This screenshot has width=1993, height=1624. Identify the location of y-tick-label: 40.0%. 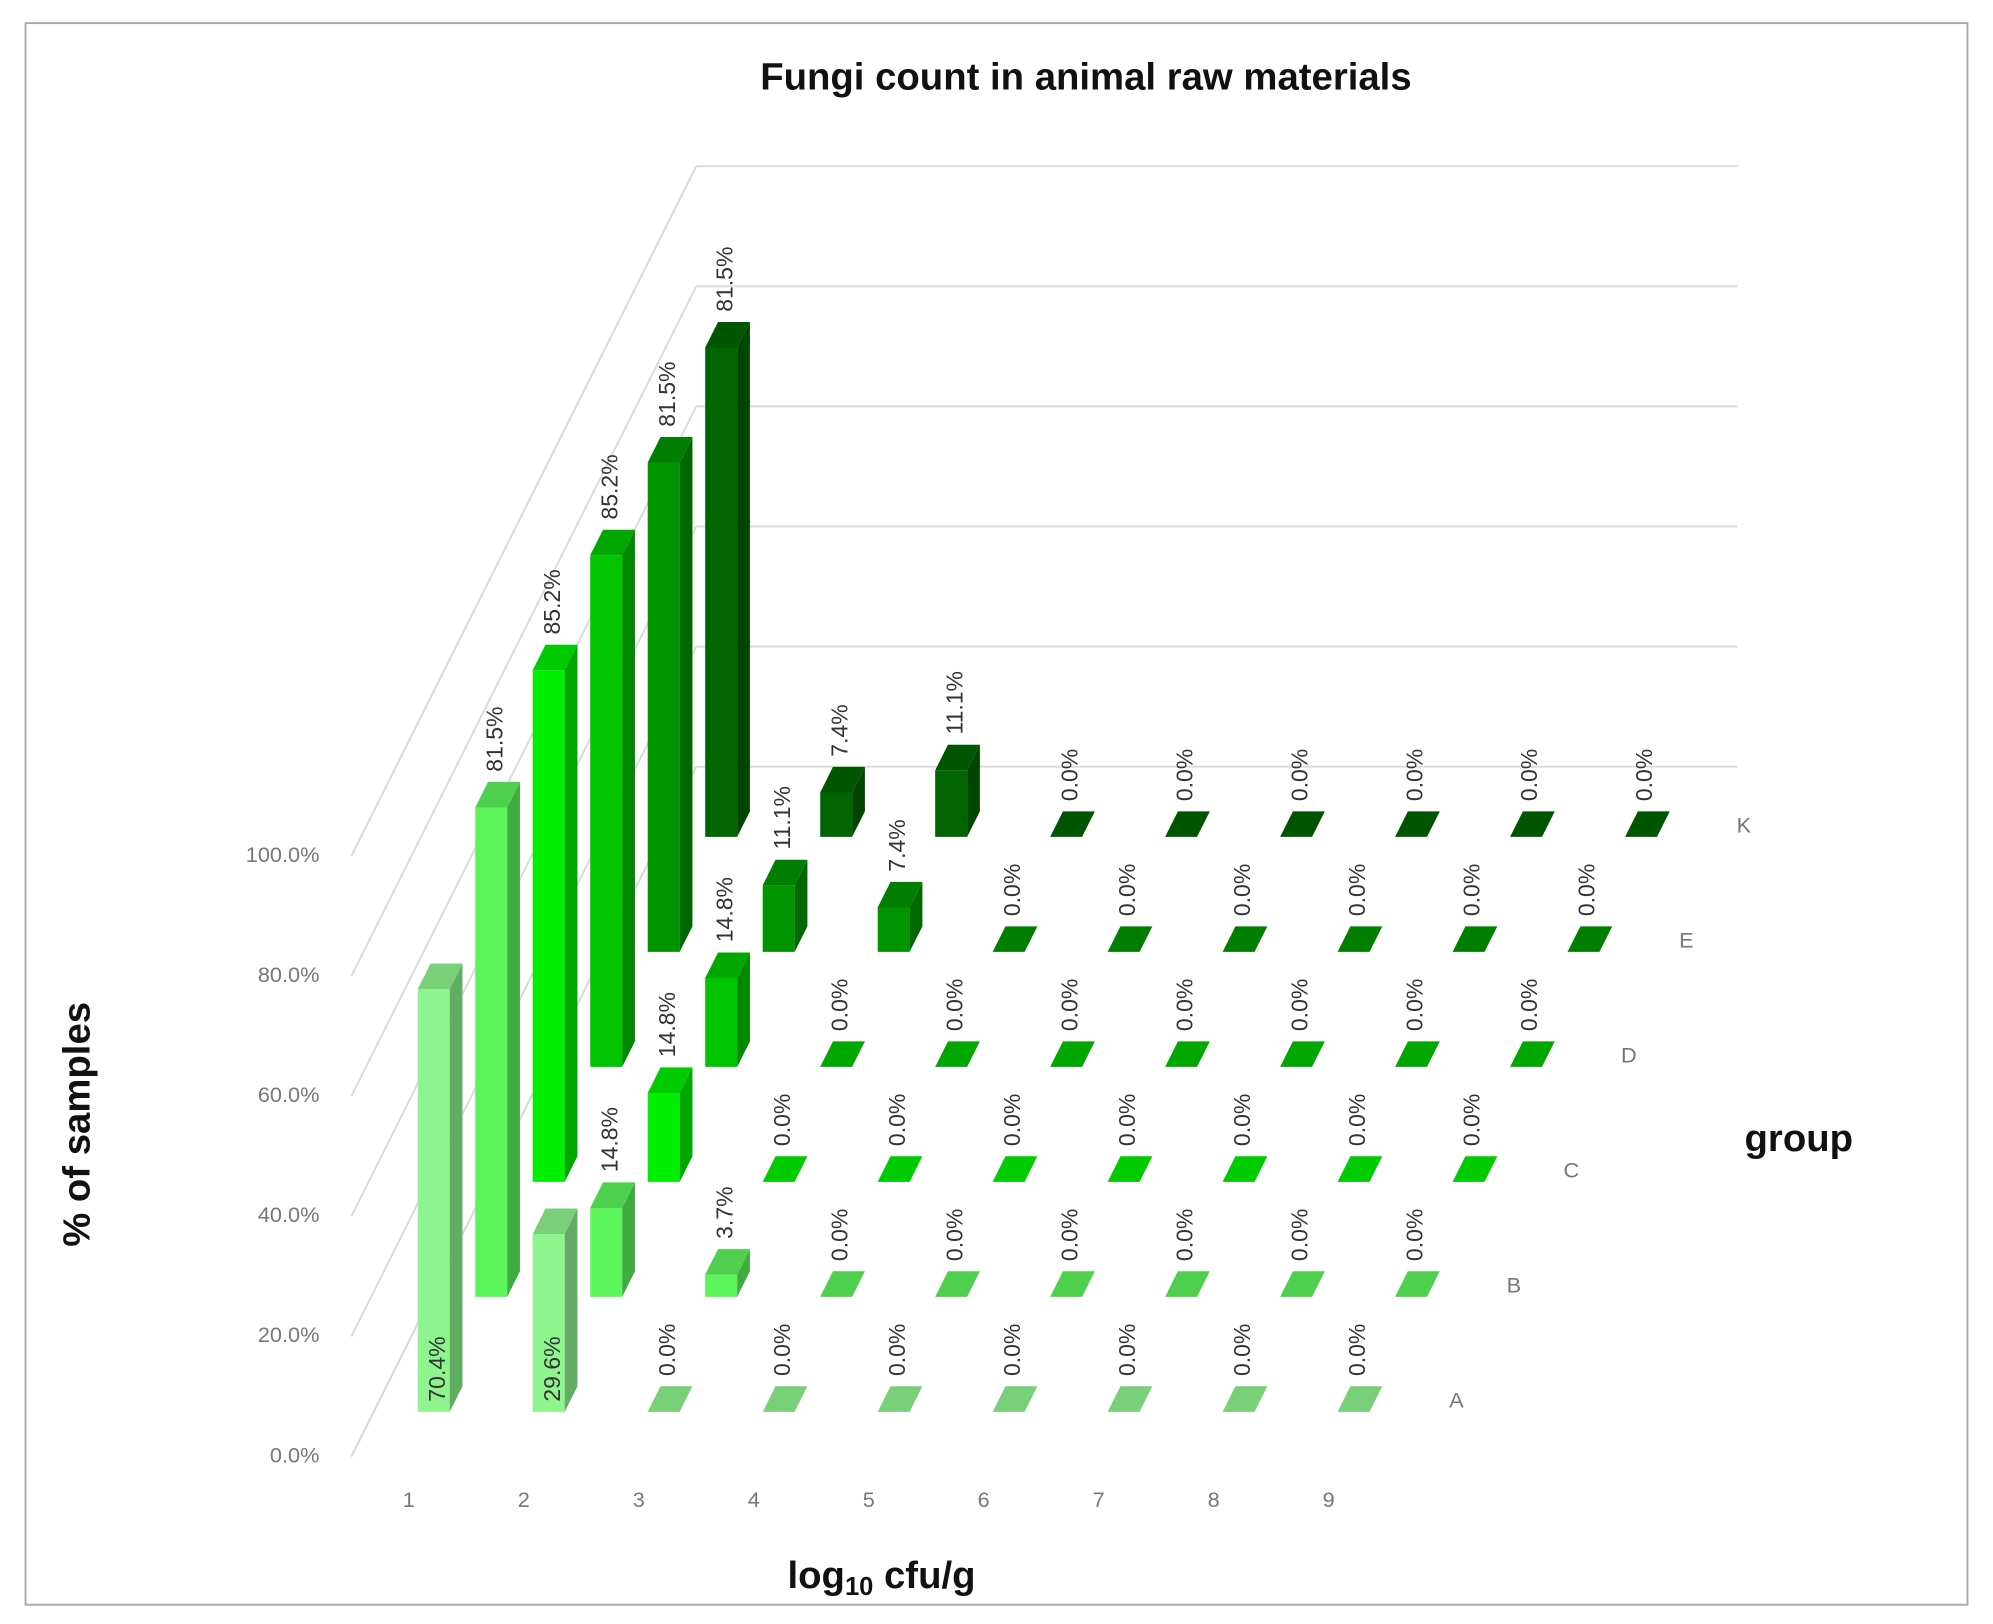
(289, 1214).